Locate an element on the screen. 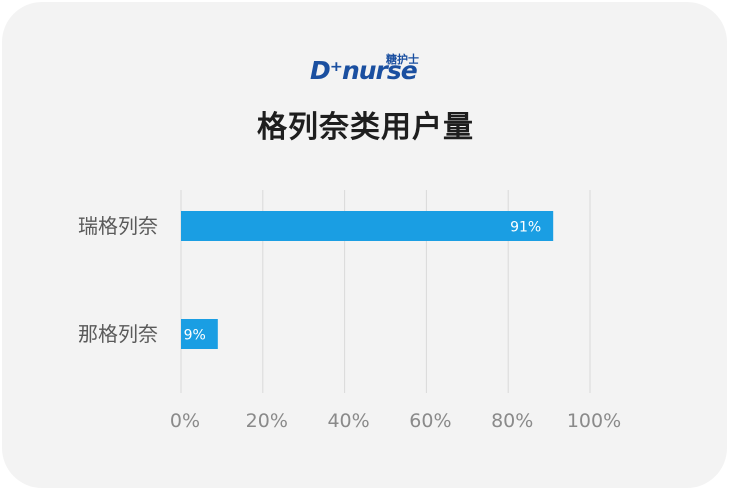  x-tick-label: 20% is located at coordinates (267, 421).